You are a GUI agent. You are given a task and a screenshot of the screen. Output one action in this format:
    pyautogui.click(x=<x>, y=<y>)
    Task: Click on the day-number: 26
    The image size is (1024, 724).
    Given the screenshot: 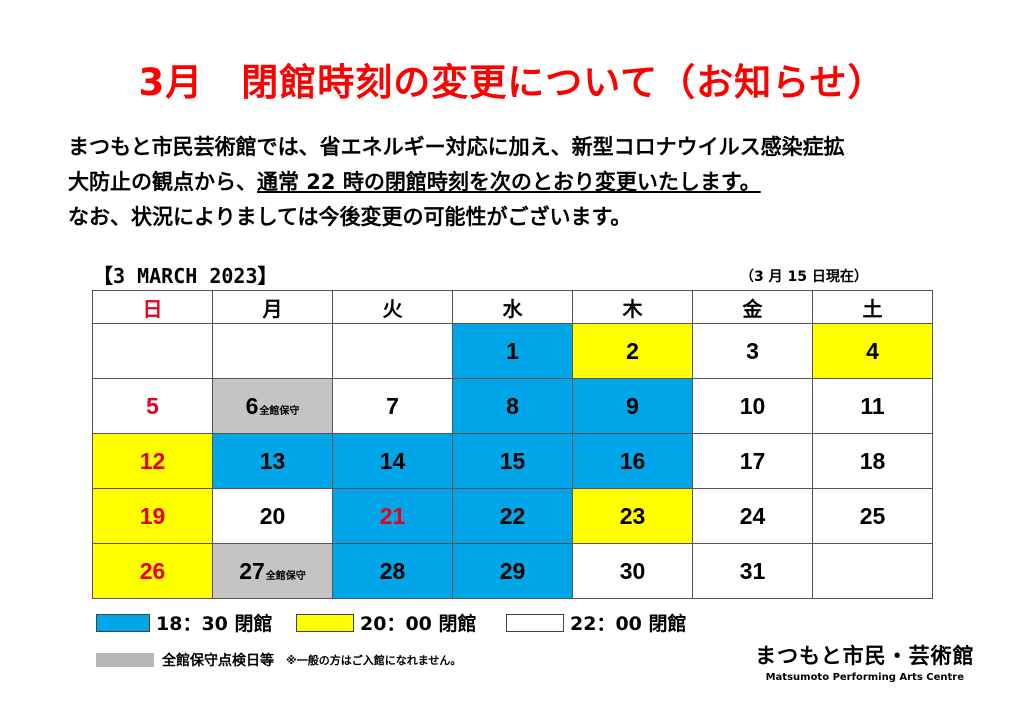 What is the action you would take?
    pyautogui.click(x=152, y=570)
    